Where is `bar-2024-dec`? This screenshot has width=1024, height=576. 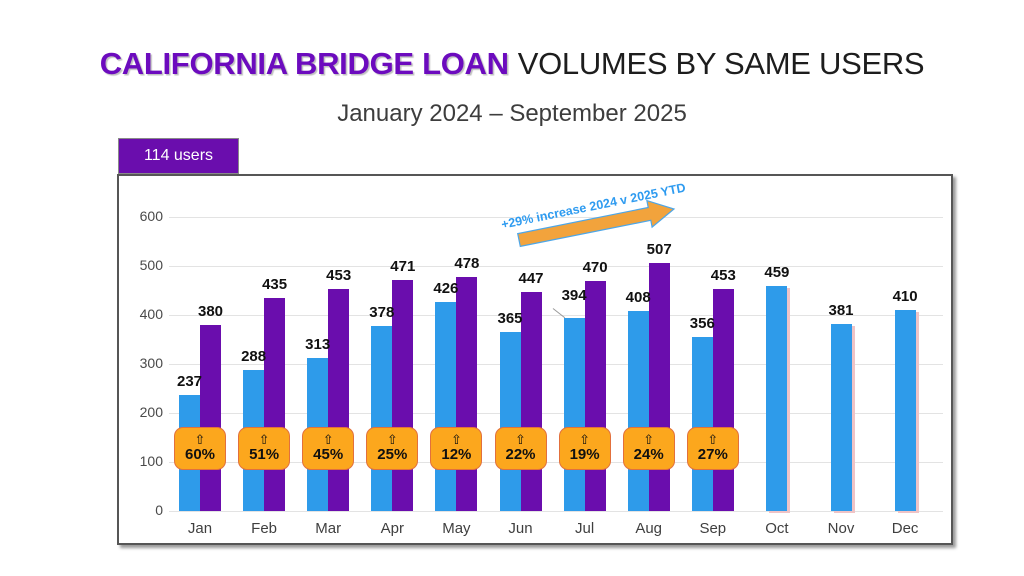
bar-2024-dec is located at coordinates (905, 410).